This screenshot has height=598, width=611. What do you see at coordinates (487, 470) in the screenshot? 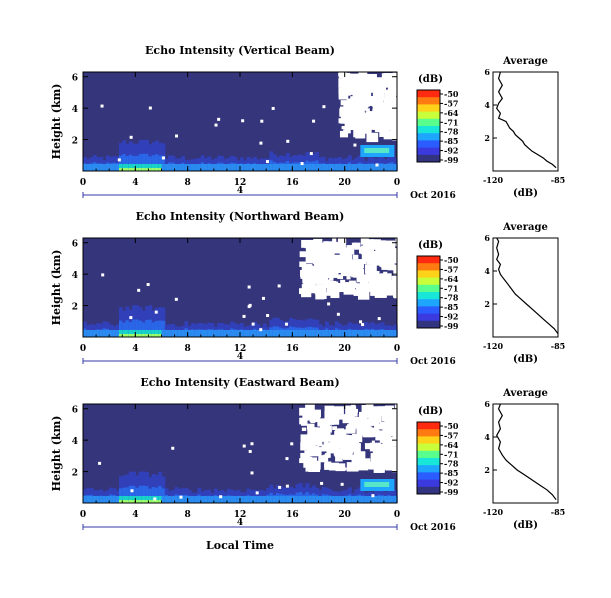
I see `profile-y-tick-label: 2` at bounding box center [487, 470].